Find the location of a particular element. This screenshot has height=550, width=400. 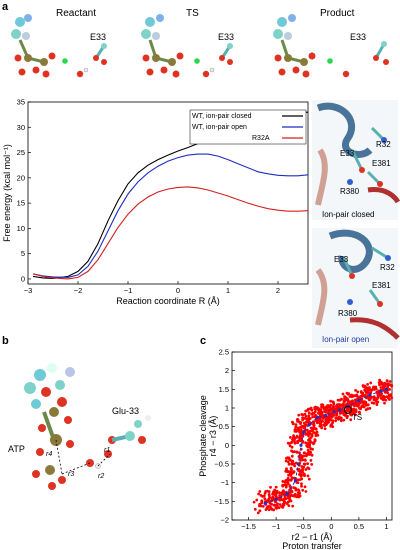

reactant-snapshot is located at coordinates (59, 46).